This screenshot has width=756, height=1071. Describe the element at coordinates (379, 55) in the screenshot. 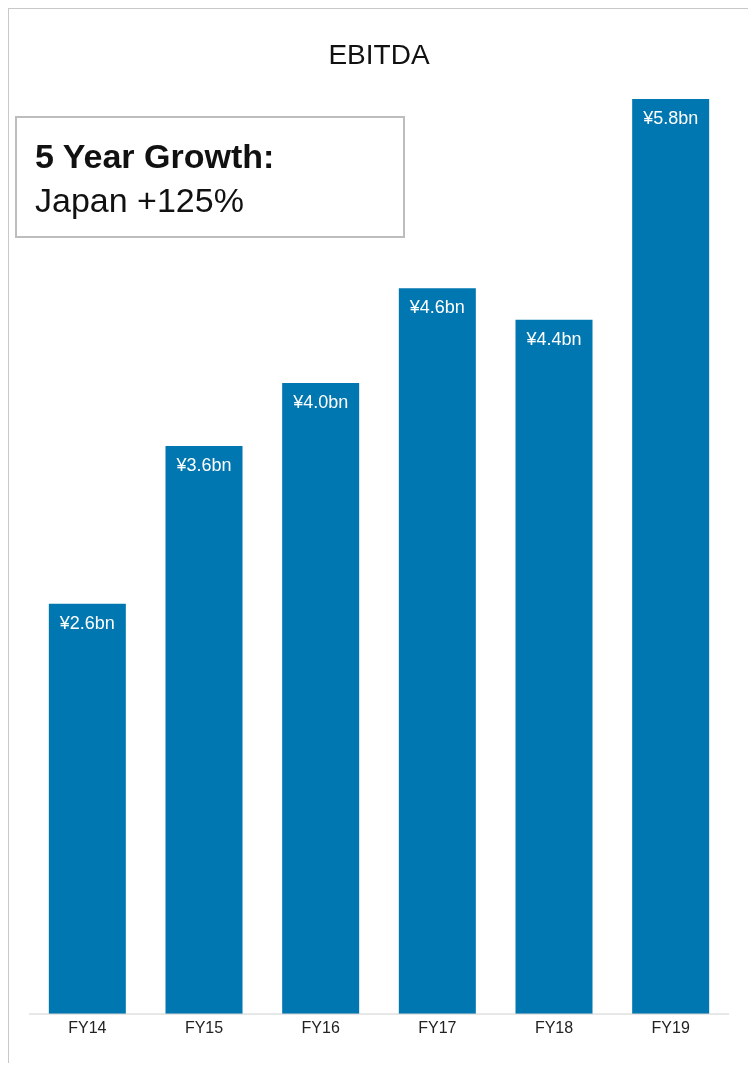

I see `chart-title: EBITDA` at that location.